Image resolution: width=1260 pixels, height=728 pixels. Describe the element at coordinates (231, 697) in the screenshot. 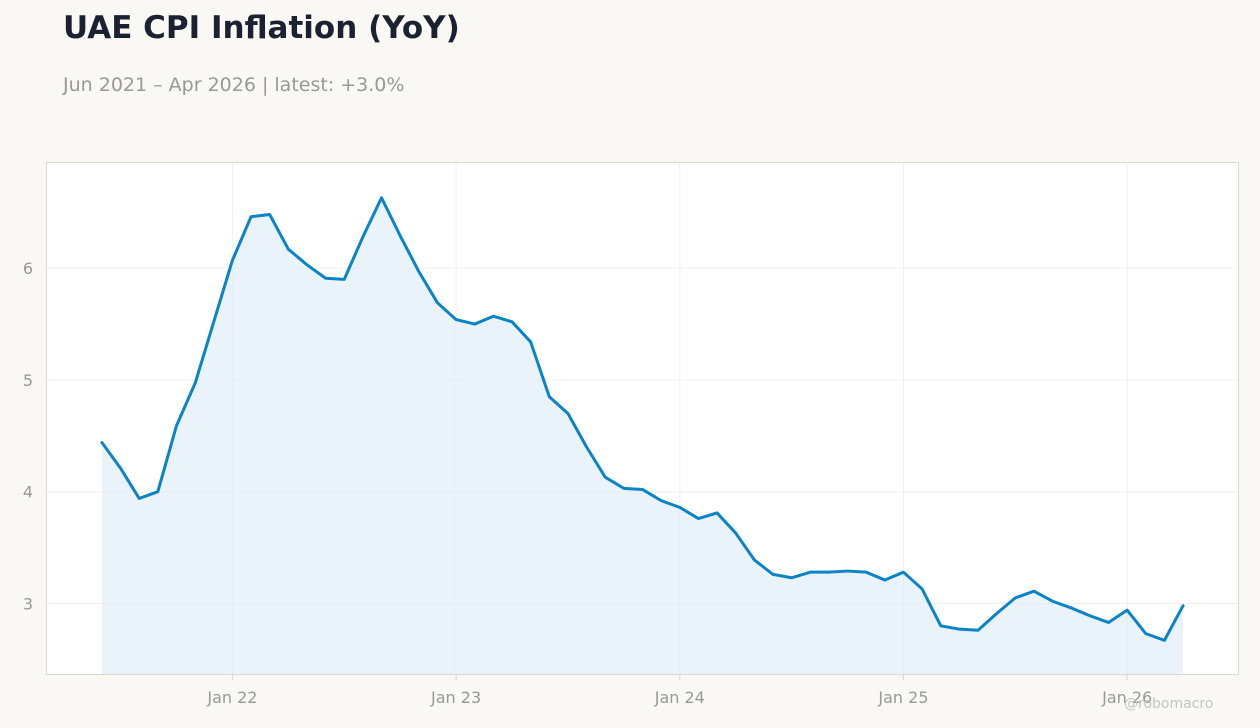

I see `x-tick-label: Jan 22` at that location.